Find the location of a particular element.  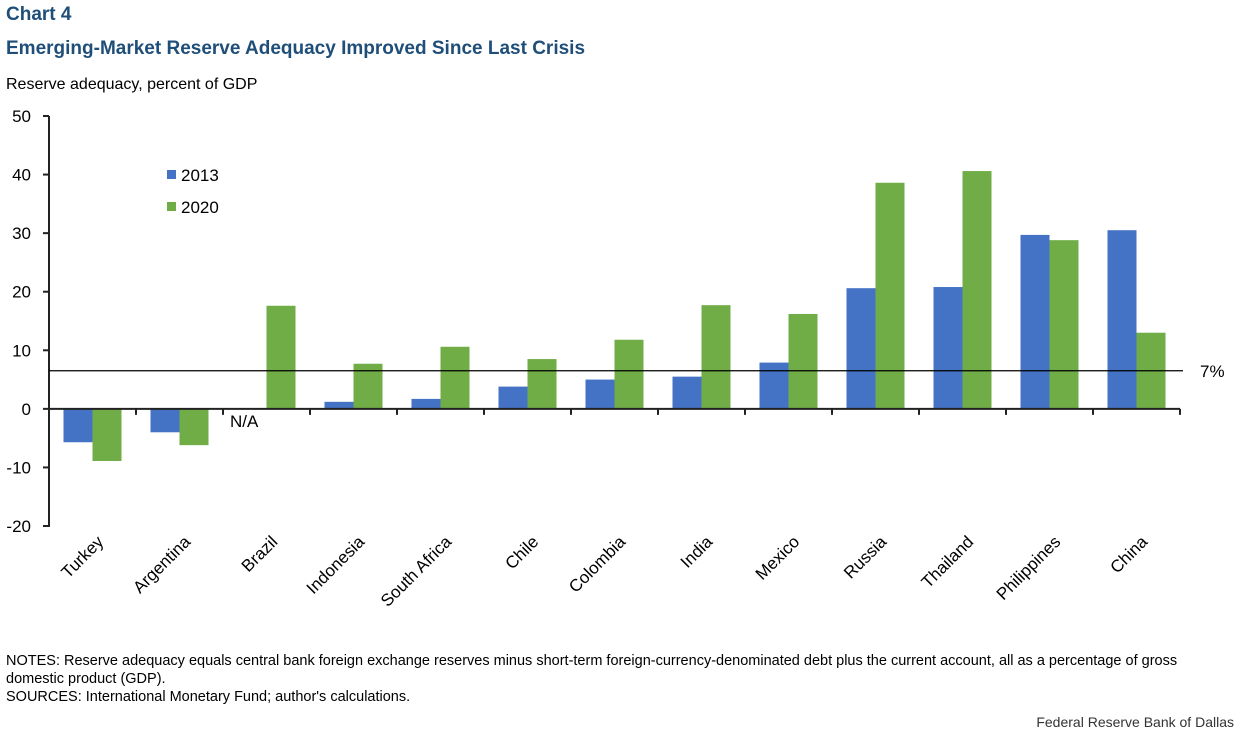

bar-2013-philippines is located at coordinates (1035, 321).